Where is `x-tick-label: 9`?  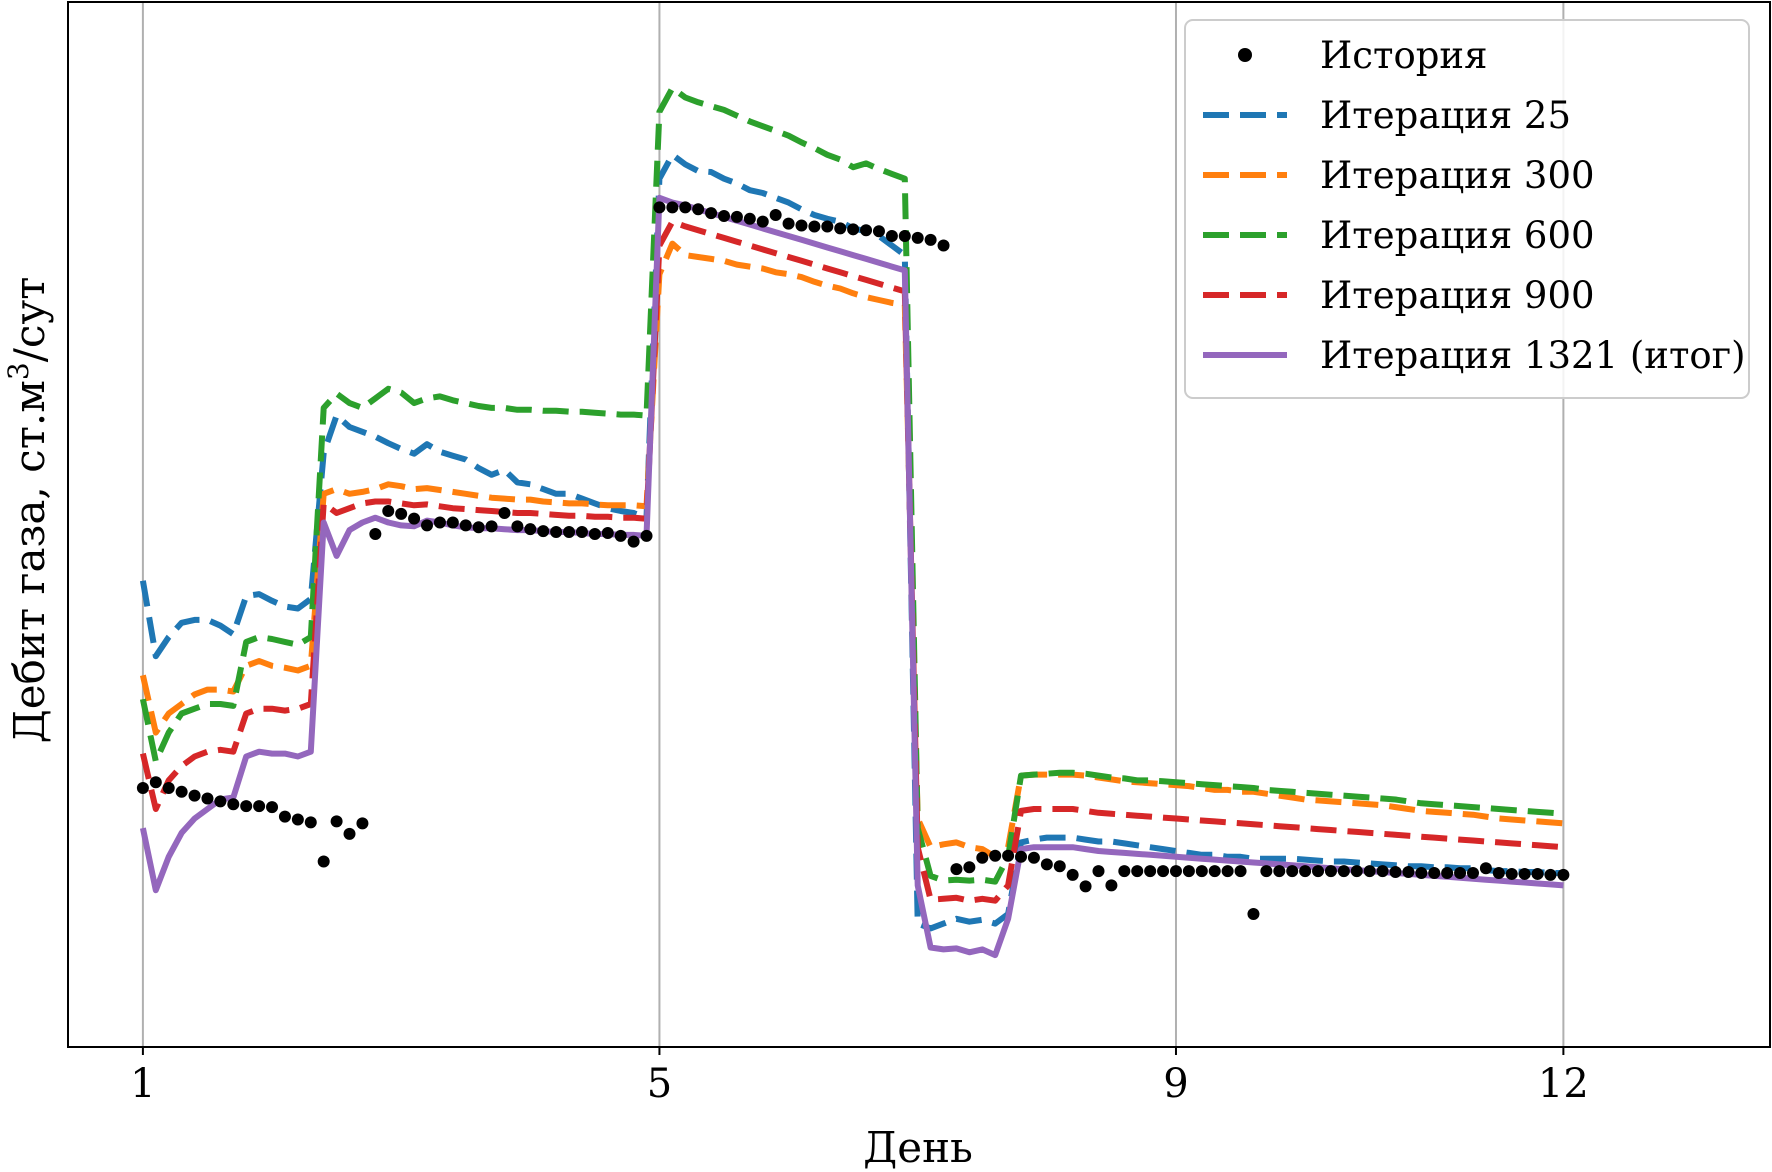 x-tick-label: 9 is located at coordinates (1175, 1084).